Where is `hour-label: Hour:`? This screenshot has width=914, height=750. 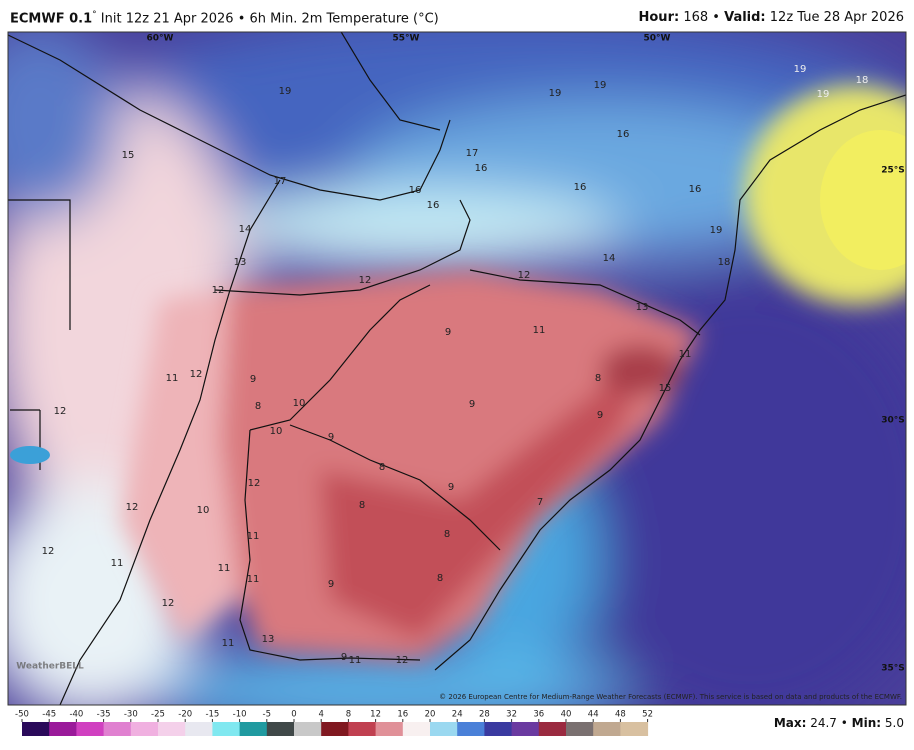
hour-label: Hour: is located at coordinates (659, 17).